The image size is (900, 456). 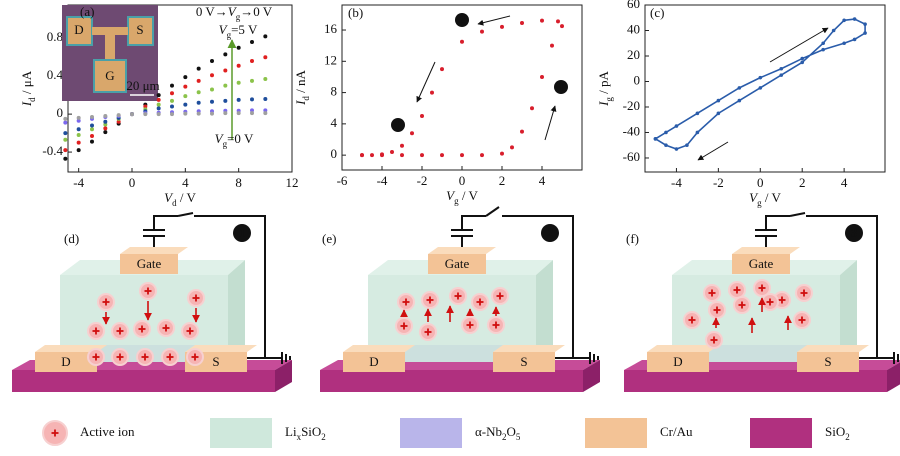 What do you see at coordinates (342, 180) in the screenshot?
I see `x-tick-label: -6` at bounding box center [342, 180].